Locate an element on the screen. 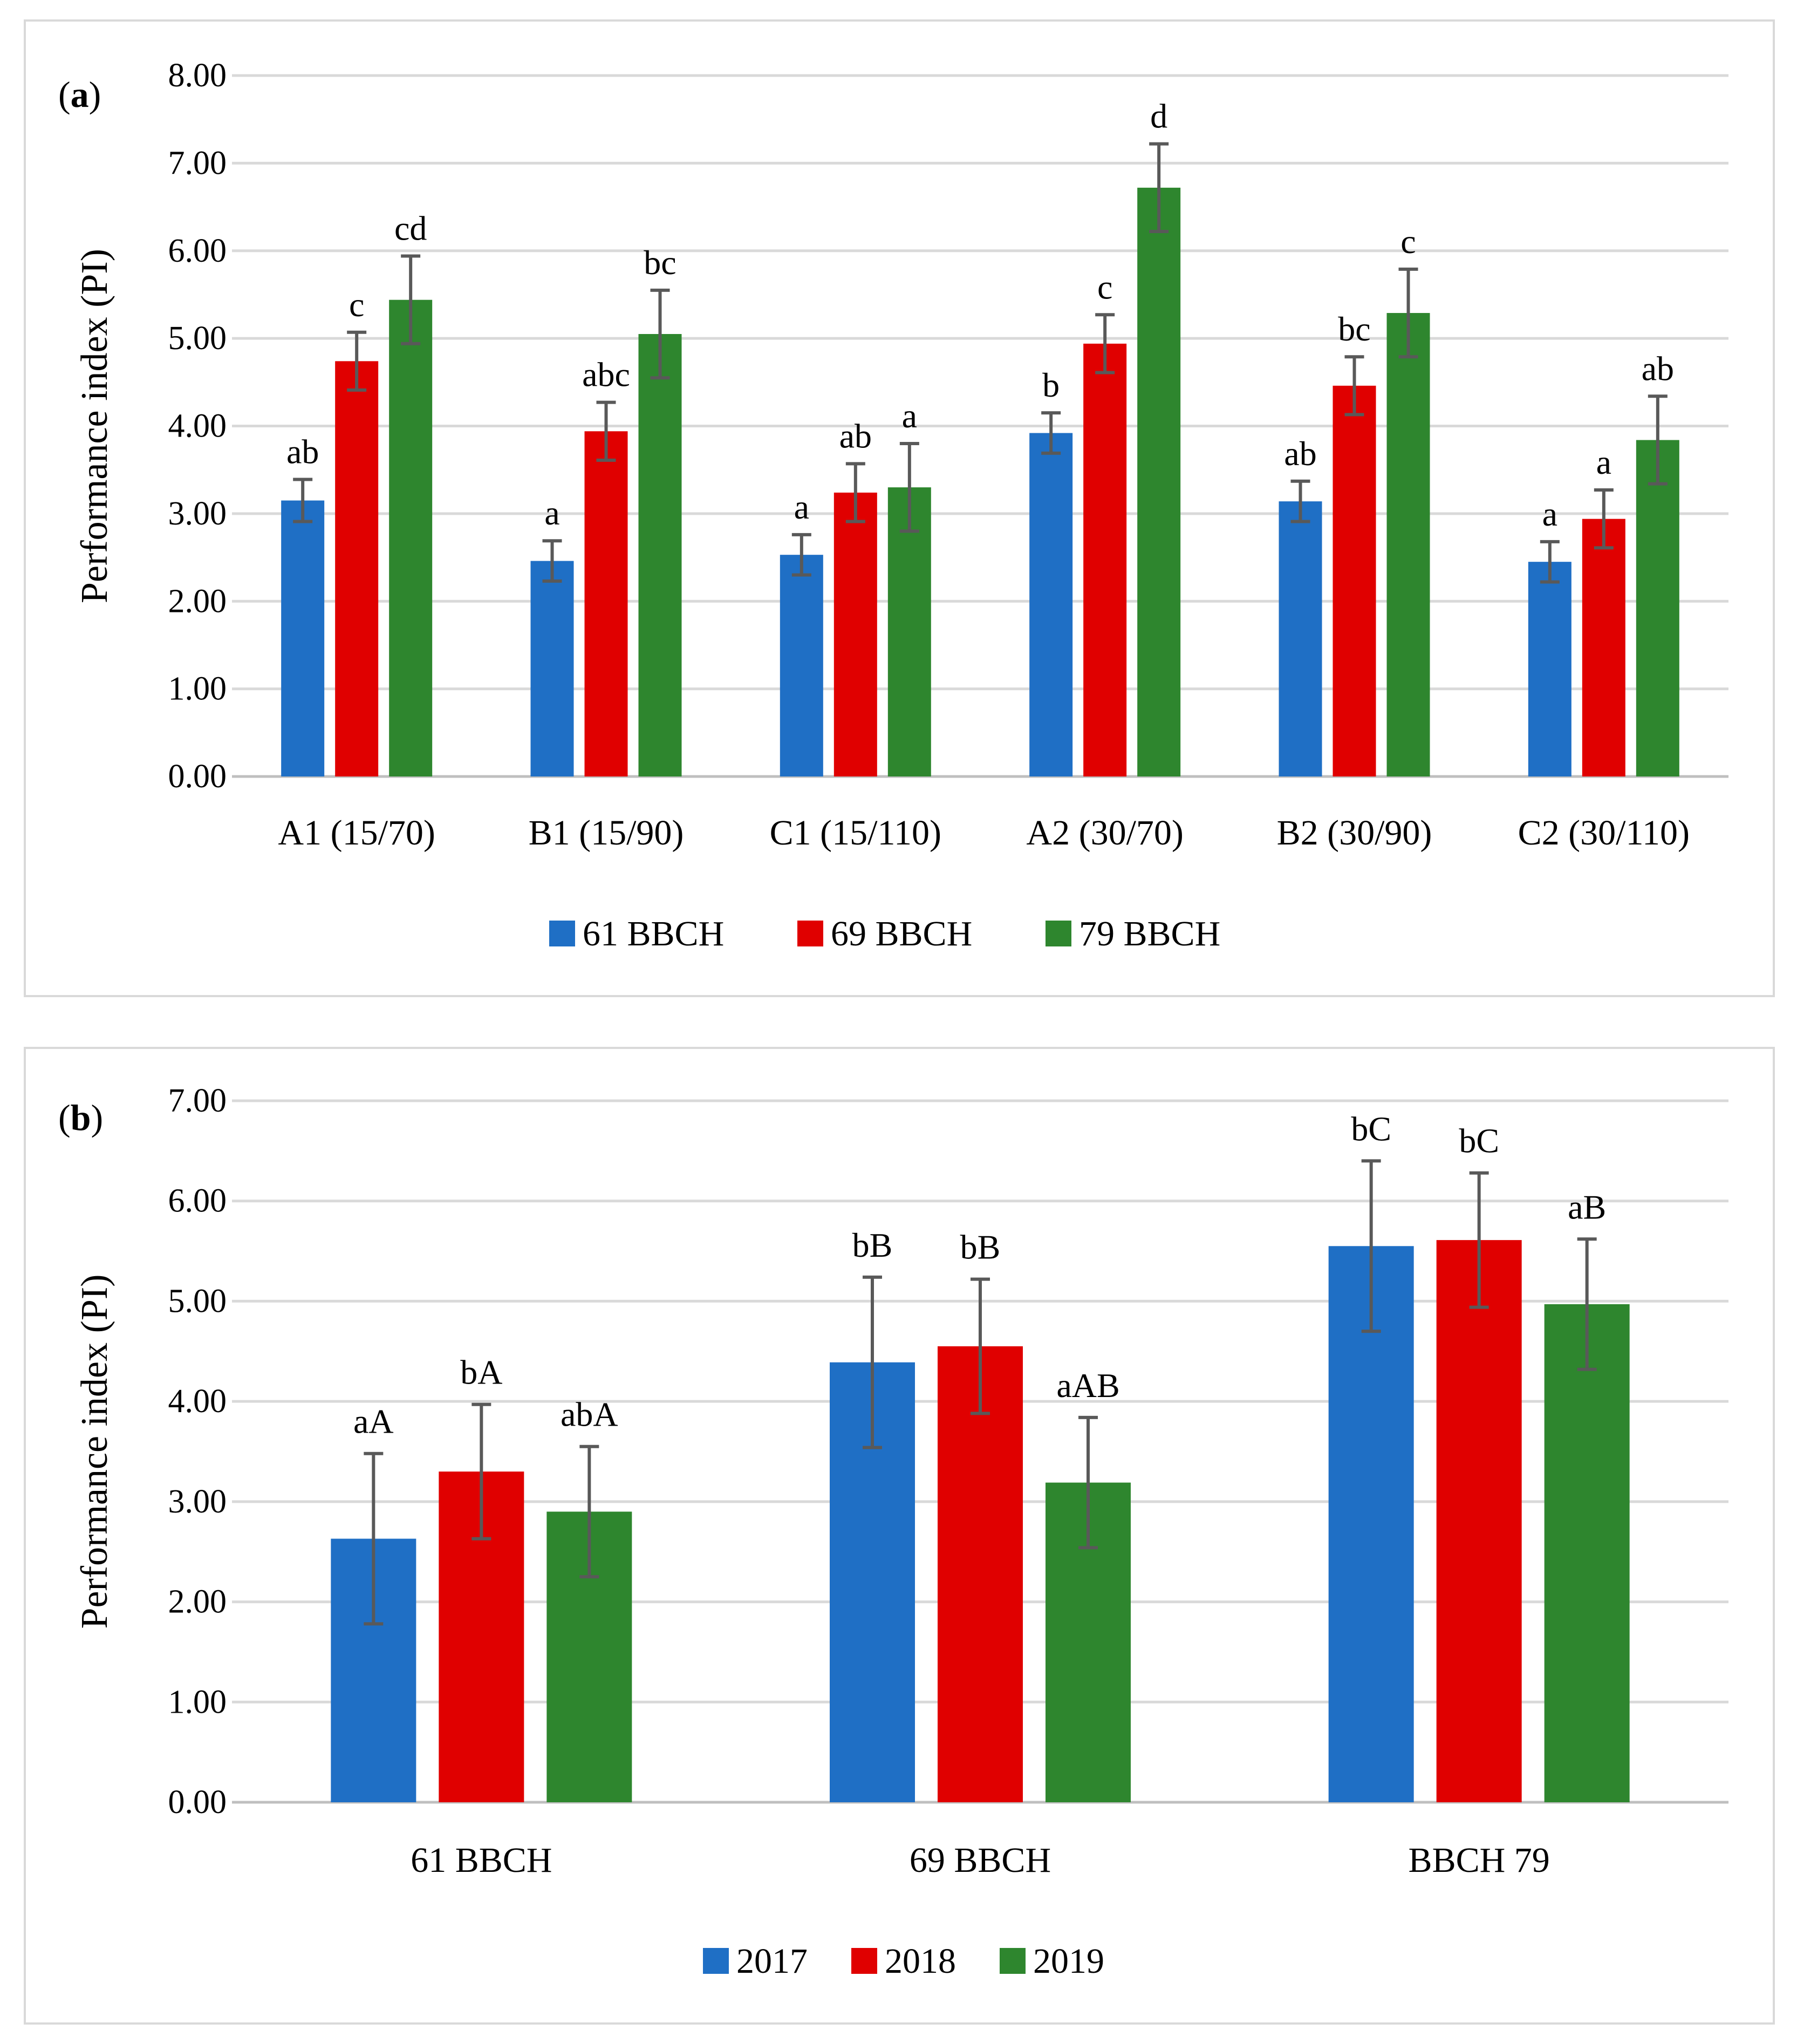  chart-a-significance-label: d is located at coordinates (1159, 116).